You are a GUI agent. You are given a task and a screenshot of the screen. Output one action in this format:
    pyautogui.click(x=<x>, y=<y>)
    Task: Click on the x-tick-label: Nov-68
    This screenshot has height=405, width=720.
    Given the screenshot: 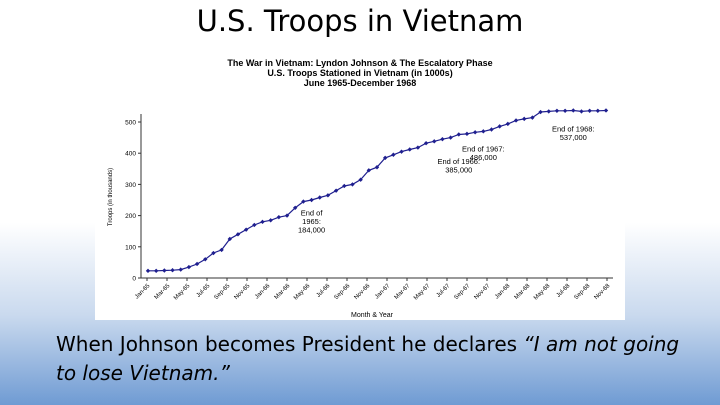 What is the action you would take?
    pyautogui.click(x=602, y=292)
    